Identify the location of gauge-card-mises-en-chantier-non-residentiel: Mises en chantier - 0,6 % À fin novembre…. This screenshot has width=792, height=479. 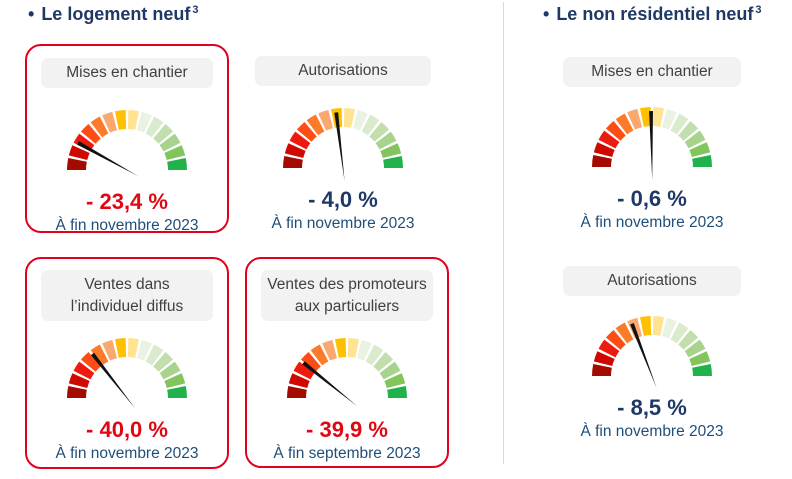
(652, 141).